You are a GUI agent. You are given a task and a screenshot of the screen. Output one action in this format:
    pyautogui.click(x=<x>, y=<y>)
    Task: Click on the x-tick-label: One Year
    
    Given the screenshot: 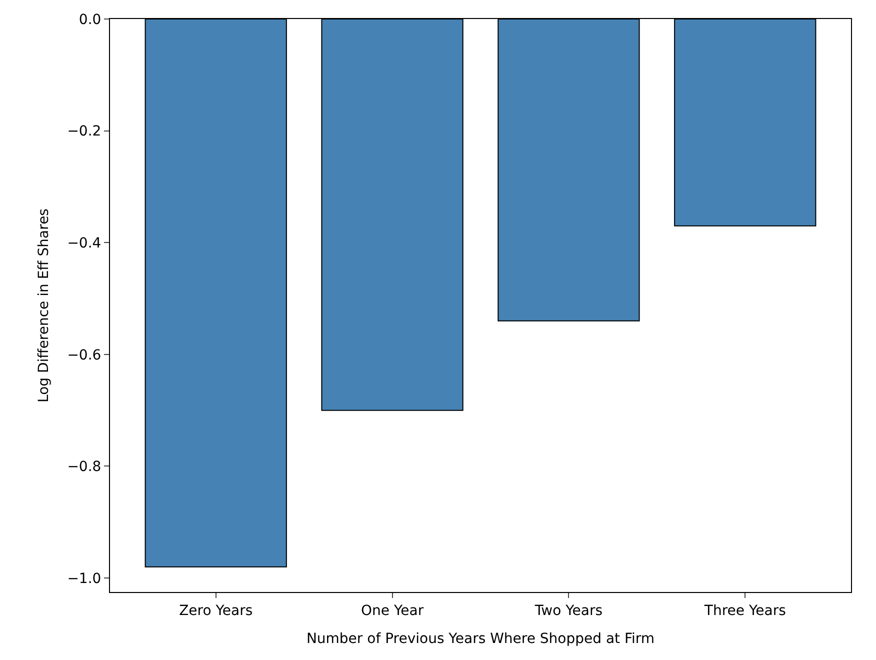 What is the action you would take?
    pyautogui.click(x=392, y=610)
    